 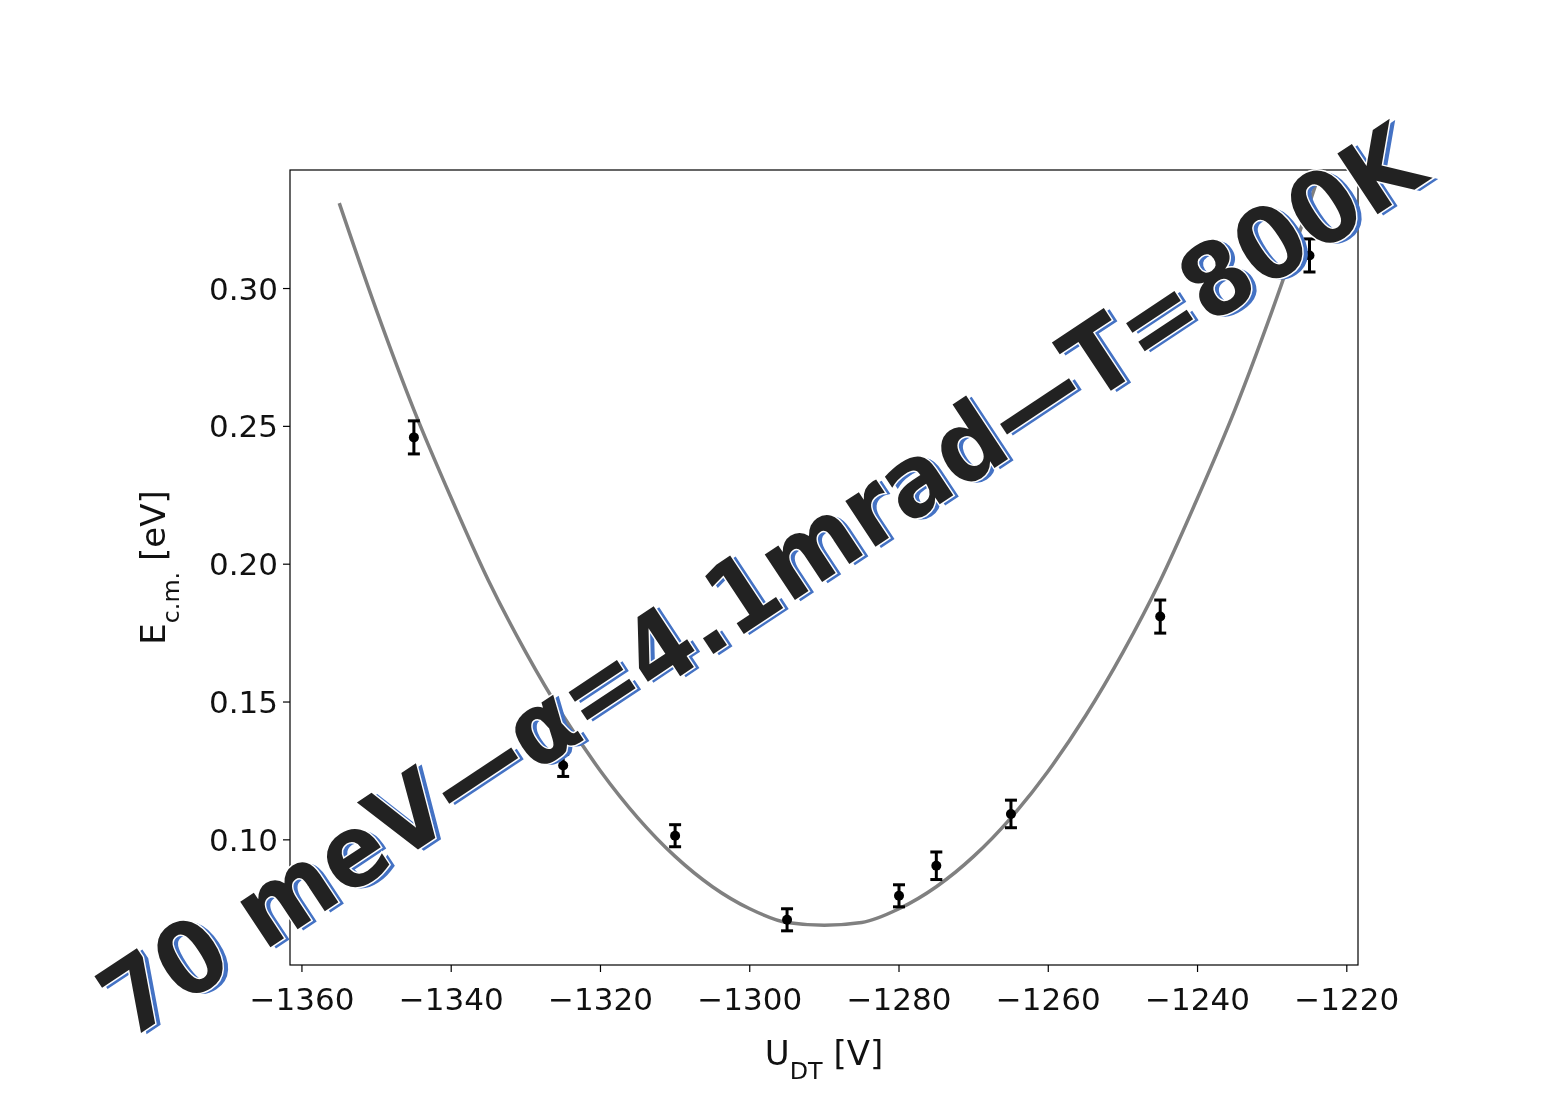 I want to click on x-tick-label: −1360, so click(x=302, y=999).